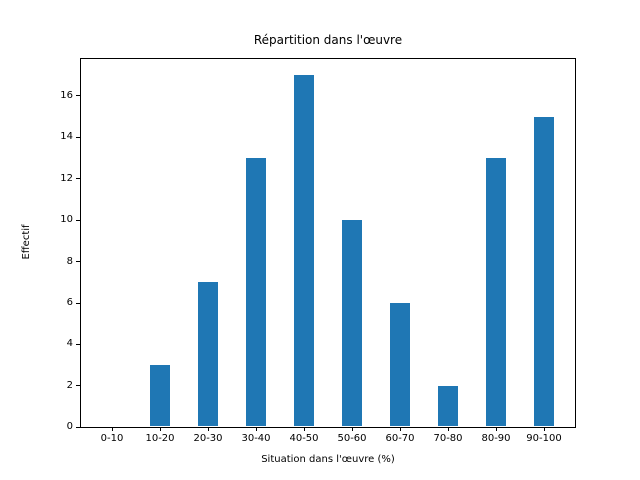  I want to click on x-tick-label: 90-100, so click(544, 438).